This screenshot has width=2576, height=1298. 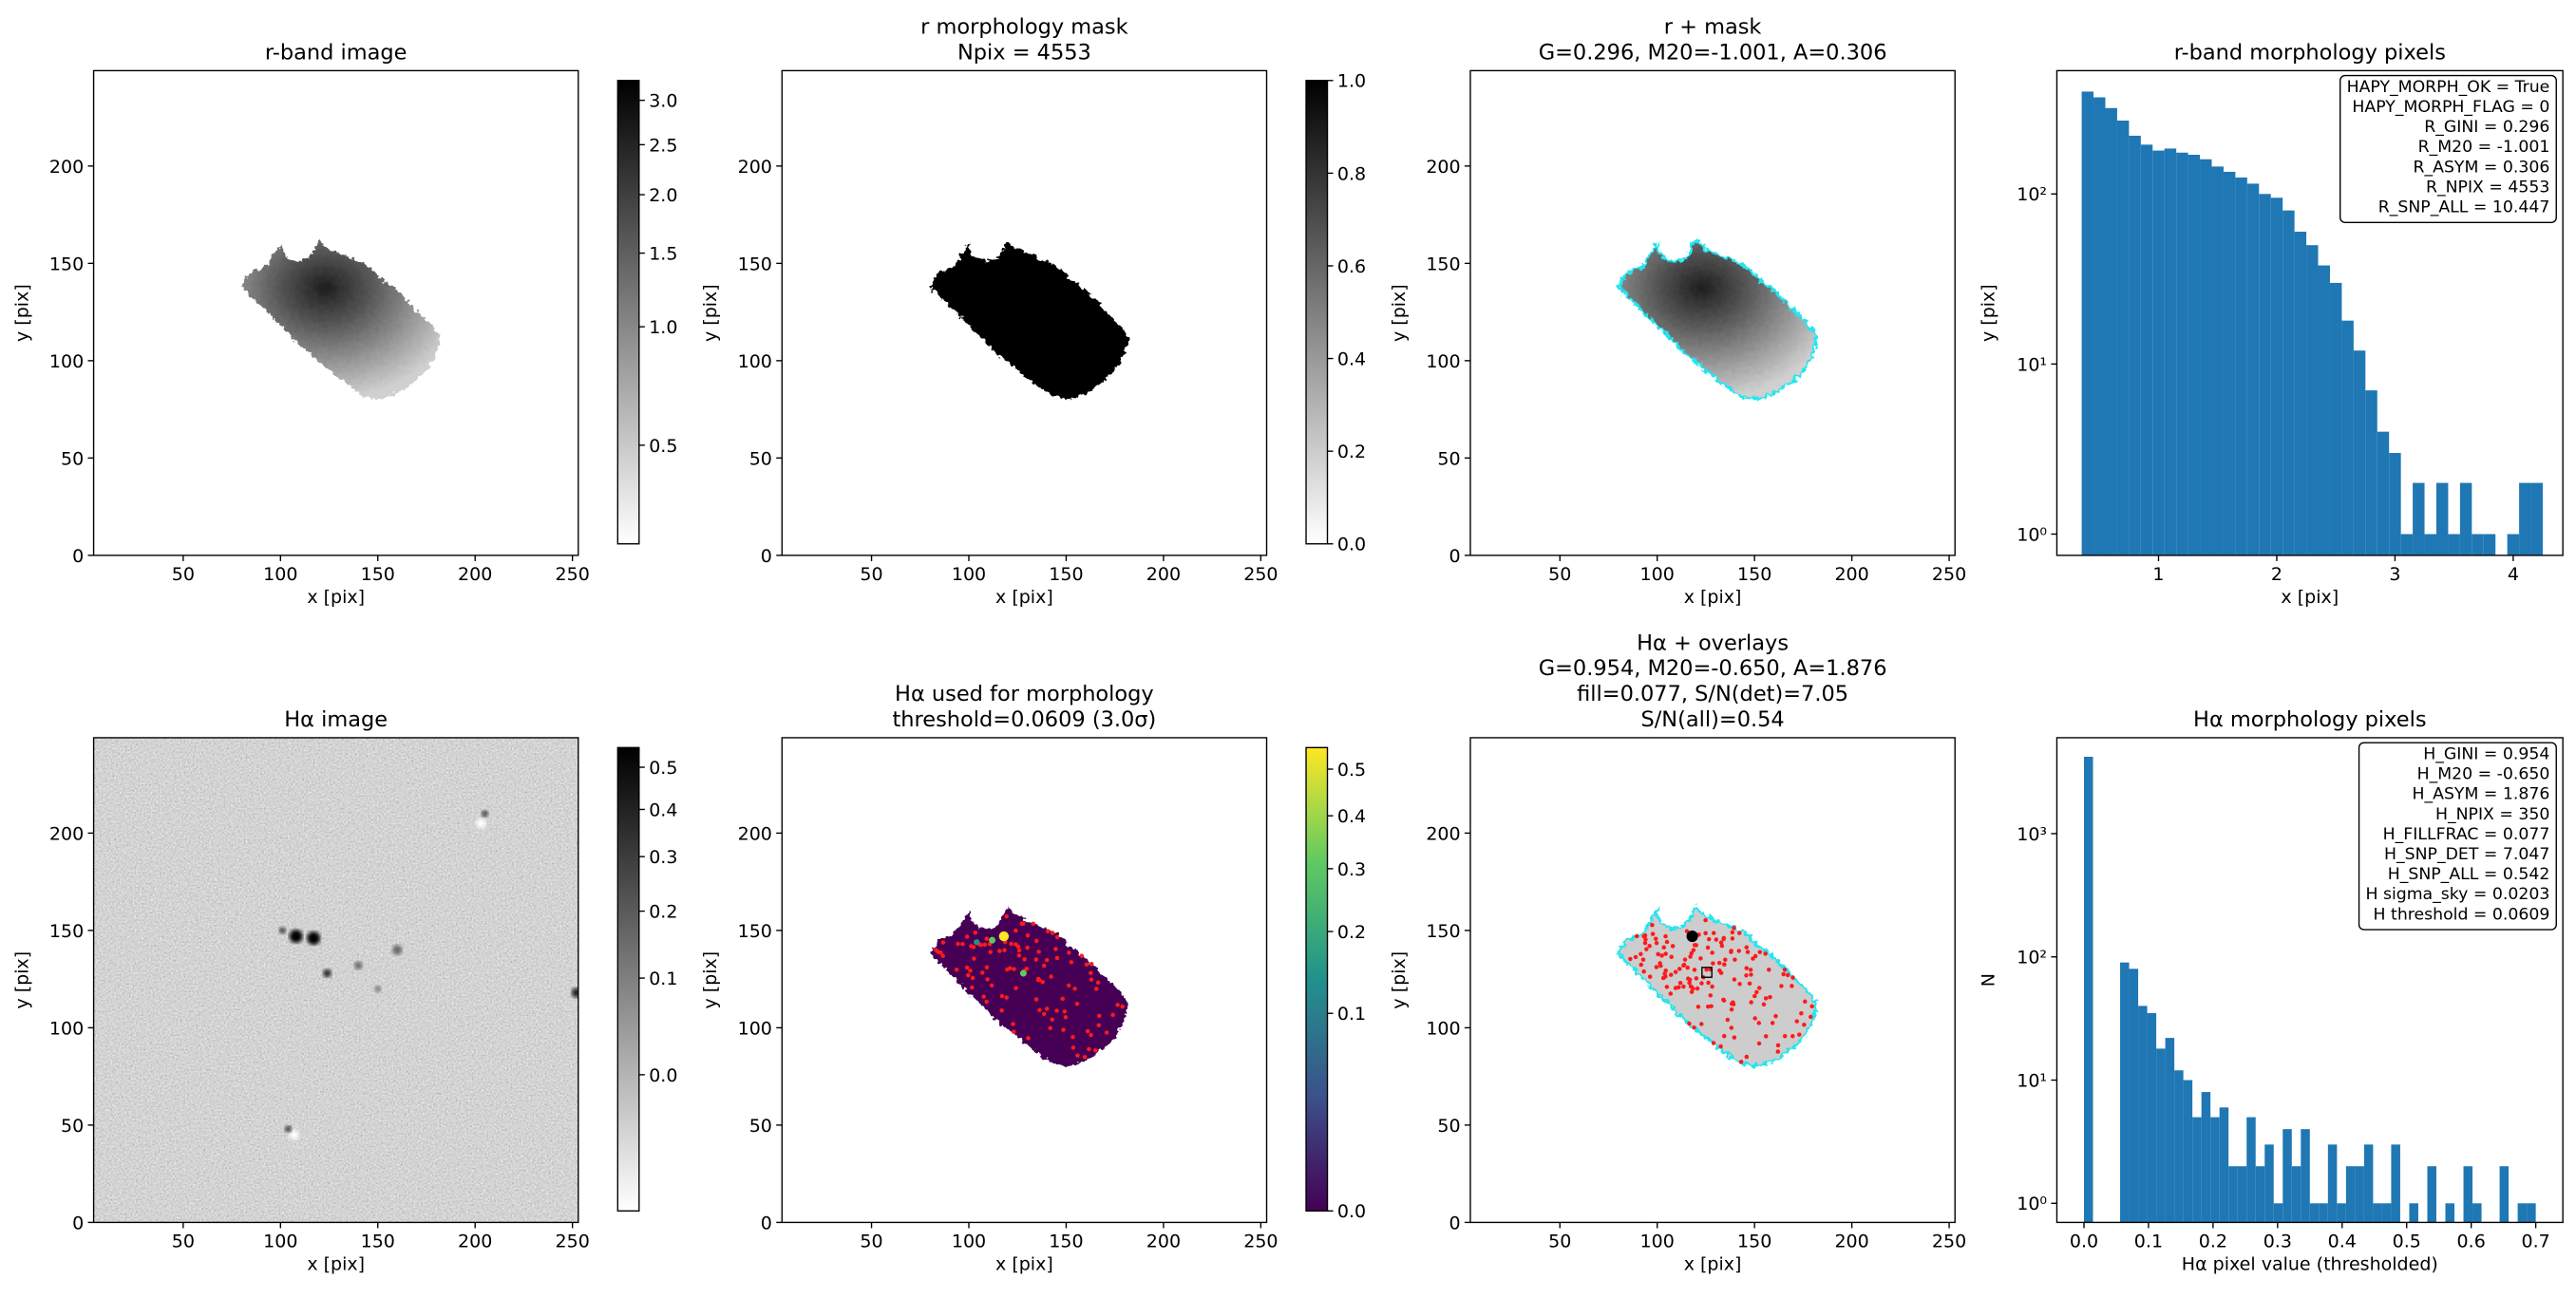 What do you see at coordinates (969, 1241) in the screenshot?
I see `x-tick-label: 100` at bounding box center [969, 1241].